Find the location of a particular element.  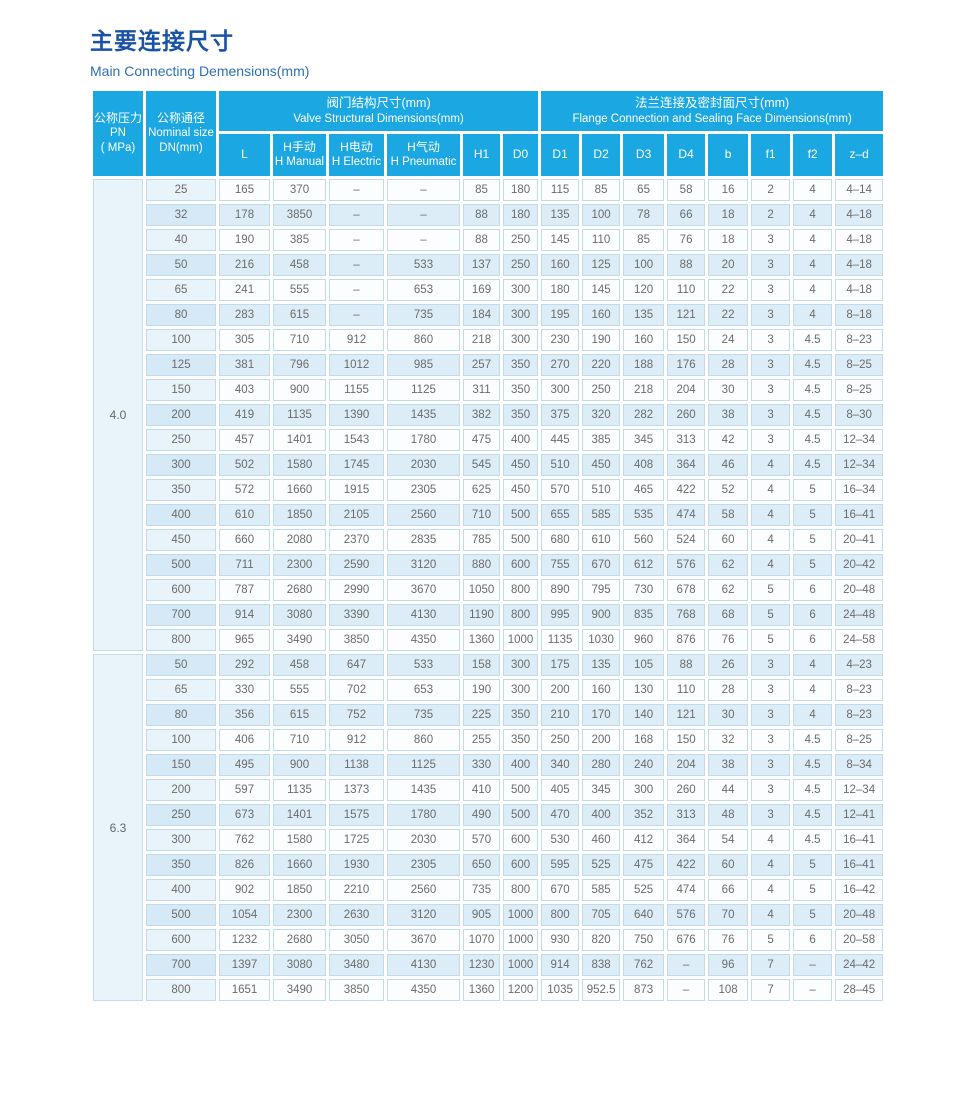

value-cell: 4130 is located at coordinates (423, 615).